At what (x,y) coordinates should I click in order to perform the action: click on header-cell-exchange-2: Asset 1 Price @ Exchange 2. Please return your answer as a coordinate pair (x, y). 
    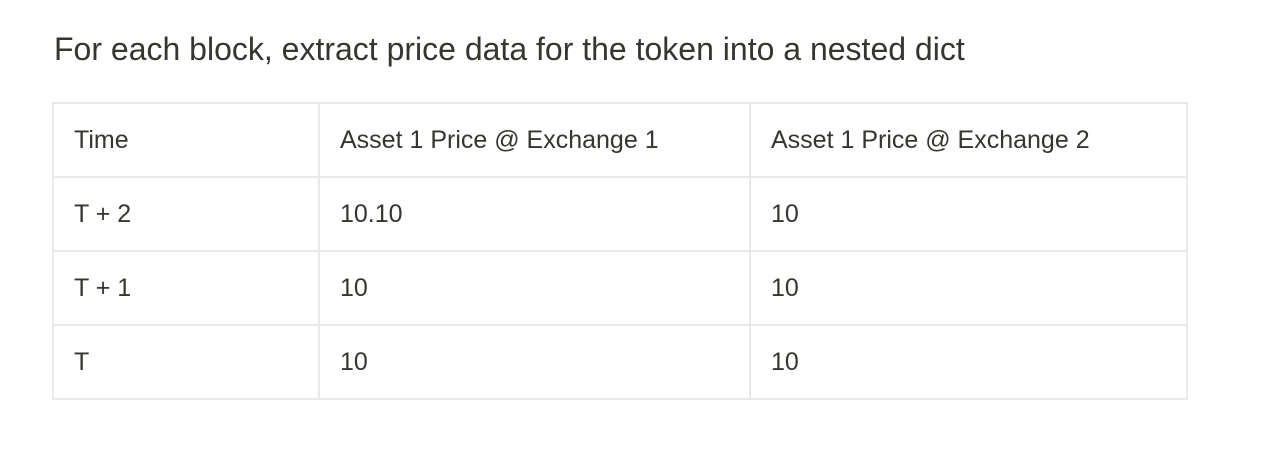
    Looking at the image, I should click on (968, 140).